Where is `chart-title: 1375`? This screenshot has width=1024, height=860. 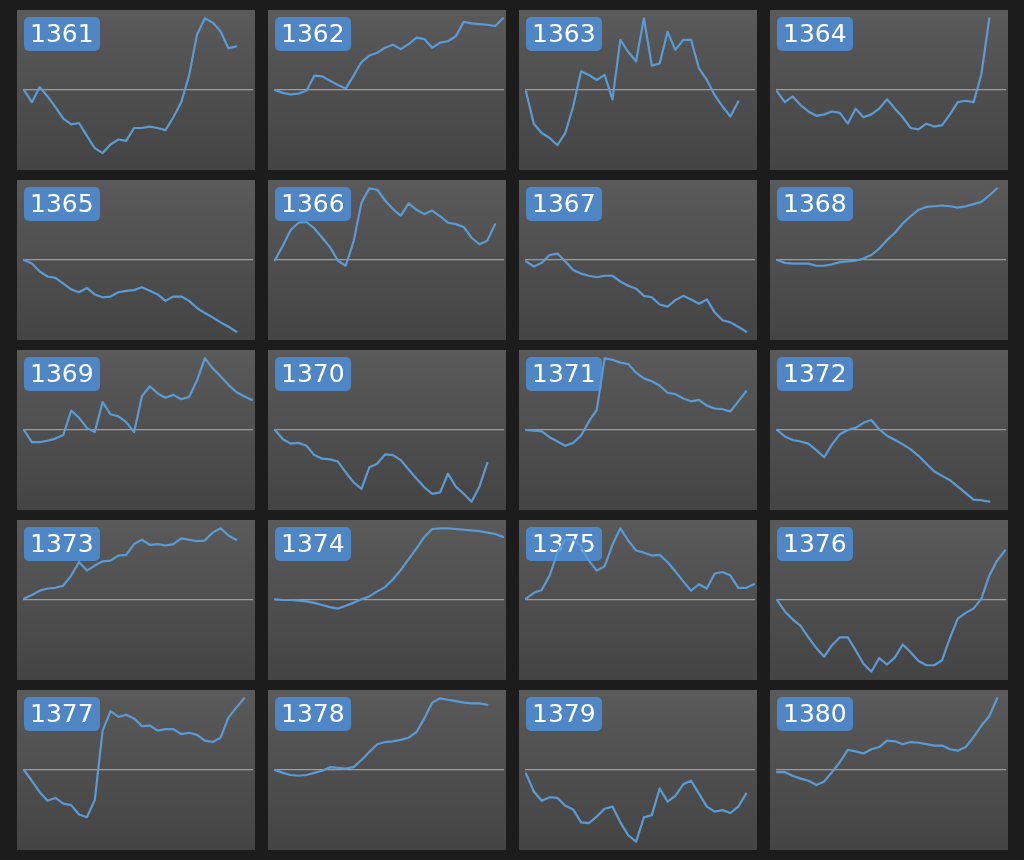 chart-title: 1375 is located at coordinates (564, 544).